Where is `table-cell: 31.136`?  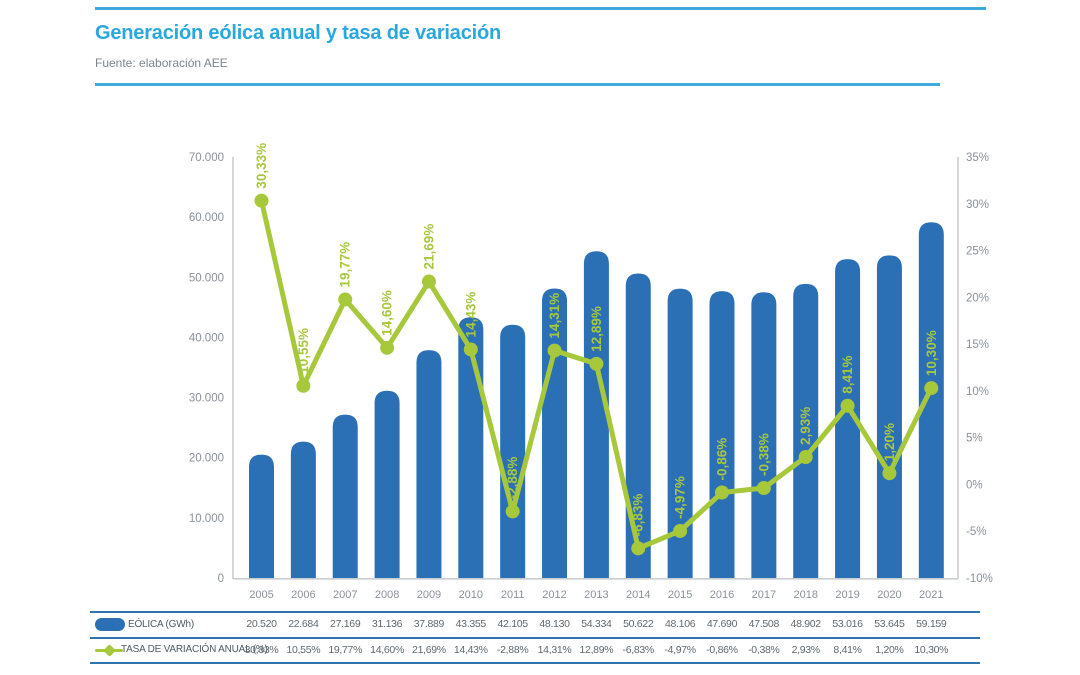
table-cell: 31.136 is located at coordinates (387, 624).